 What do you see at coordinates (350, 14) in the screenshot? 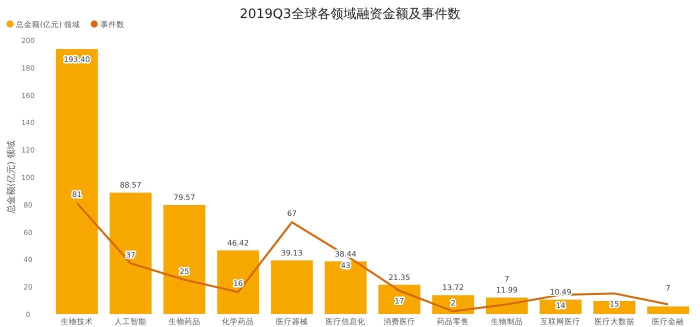
I see `chart-title: 2019Q3全球各领域融资金额及事件数` at bounding box center [350, 14].